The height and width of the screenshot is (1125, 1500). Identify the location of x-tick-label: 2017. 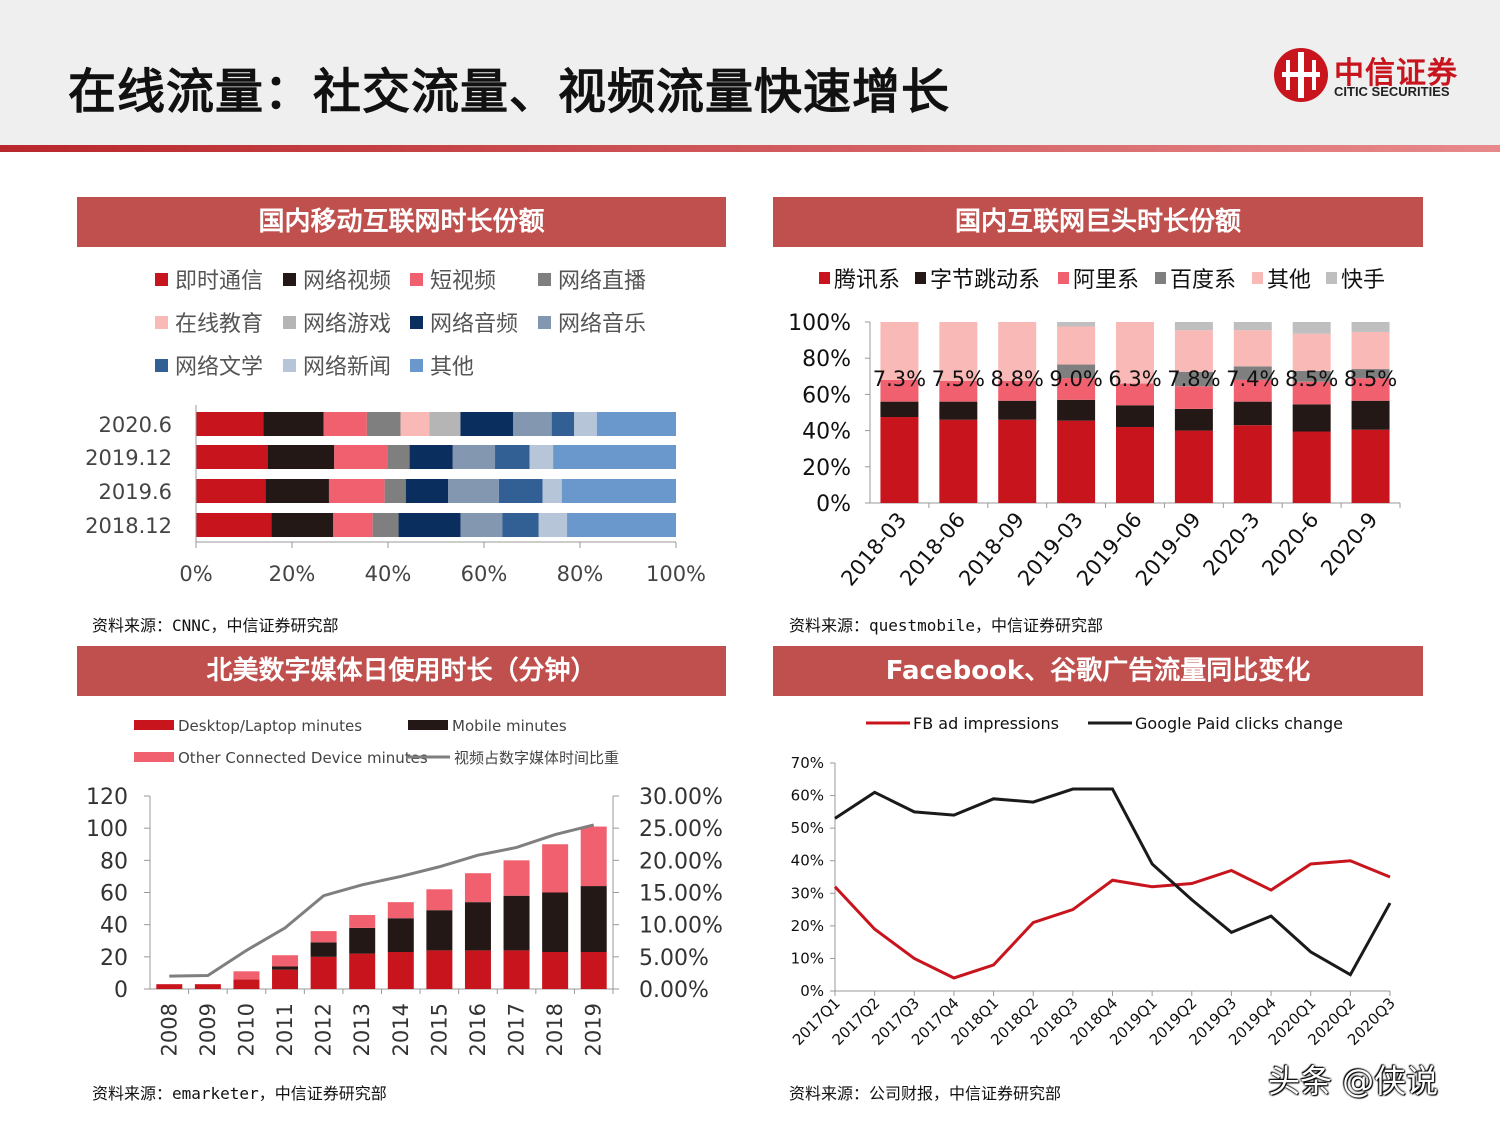
(517, 1029).